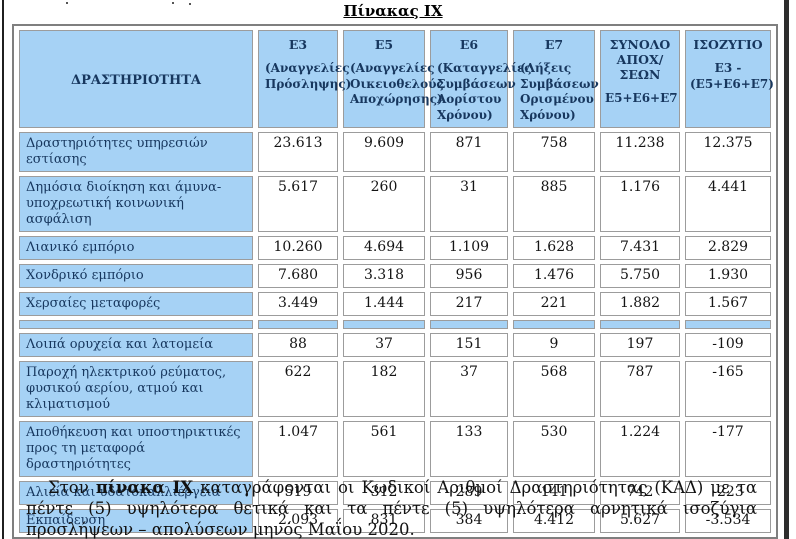 The width and height of the screenshot is (796, 539). I want to click on value-cell: 5.627, so click(640, 521).